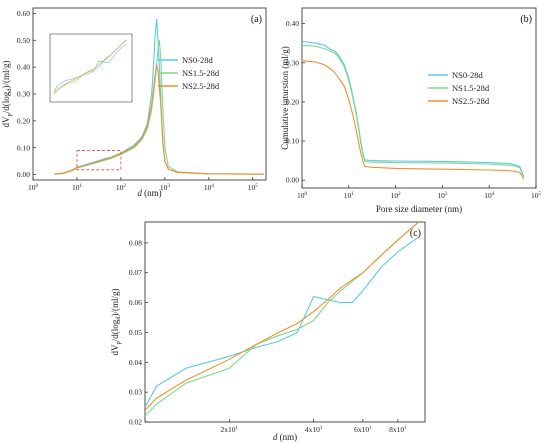  Describe the element at coordinates (135, 302) in the screenshot. I see `y-tick-label: 0.06` at that location.